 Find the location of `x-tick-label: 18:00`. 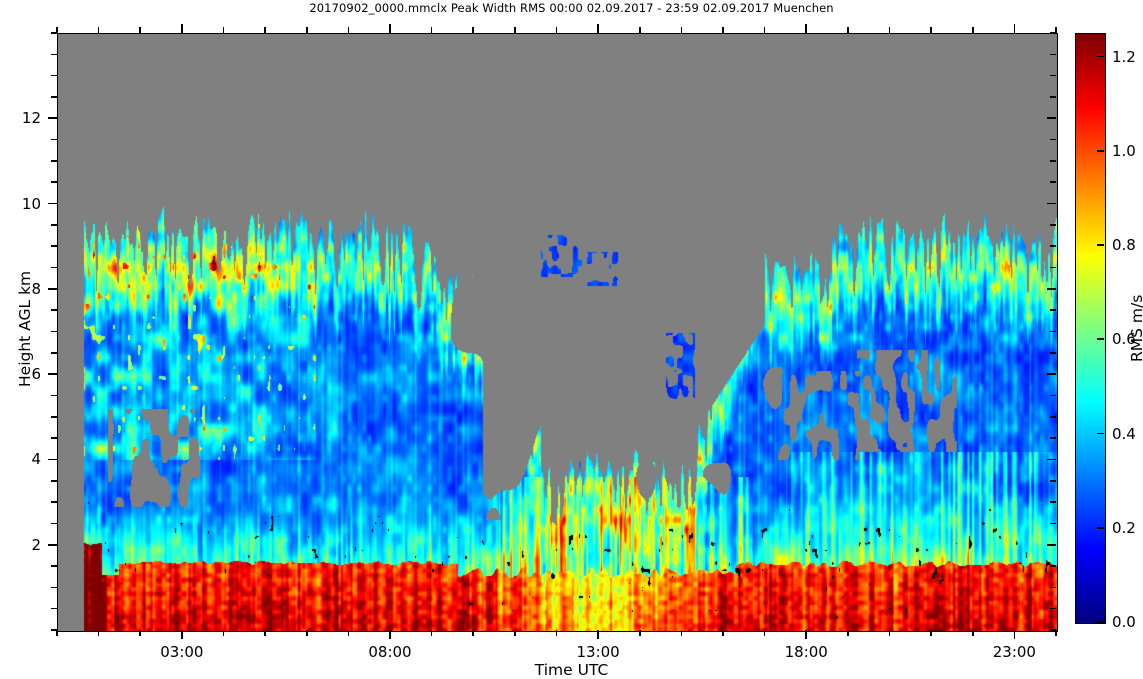

x-tick-label: 18:00 is located at coordinates (806, 652).